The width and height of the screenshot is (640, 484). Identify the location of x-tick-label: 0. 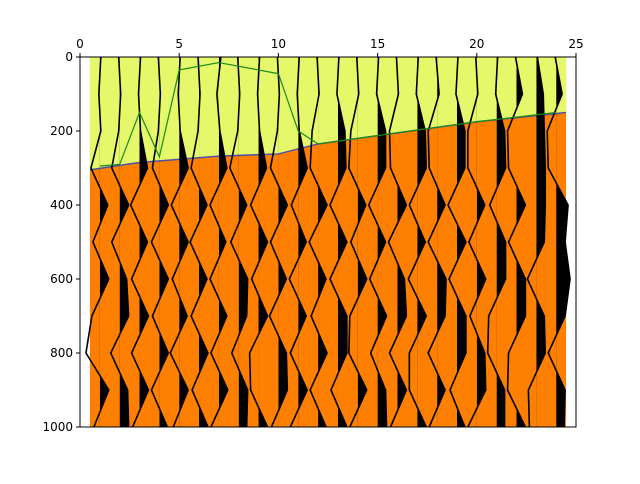
(80, 44).